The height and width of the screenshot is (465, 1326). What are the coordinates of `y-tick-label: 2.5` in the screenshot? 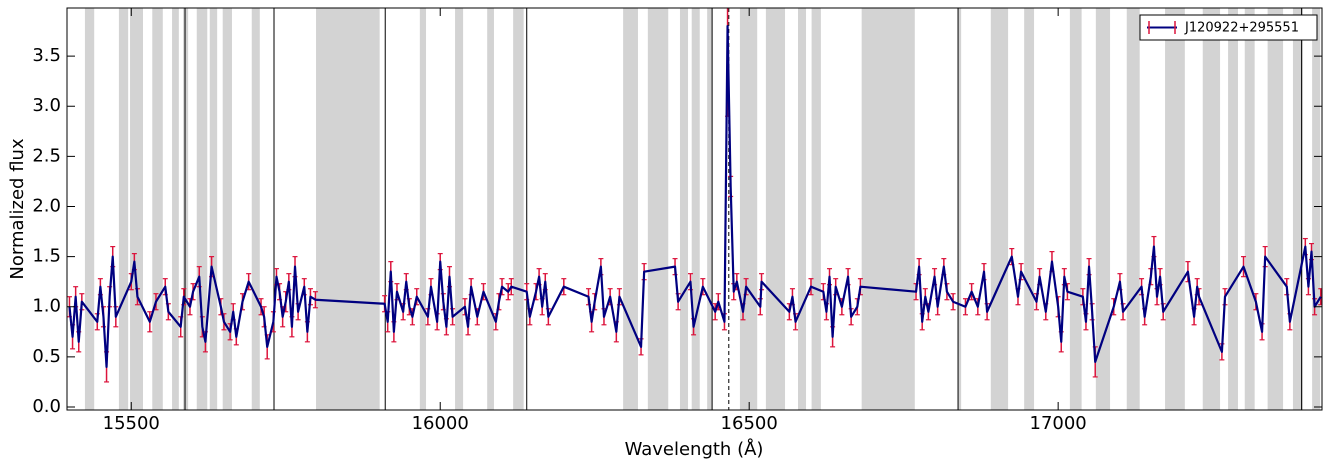 It's located at (46, 155).